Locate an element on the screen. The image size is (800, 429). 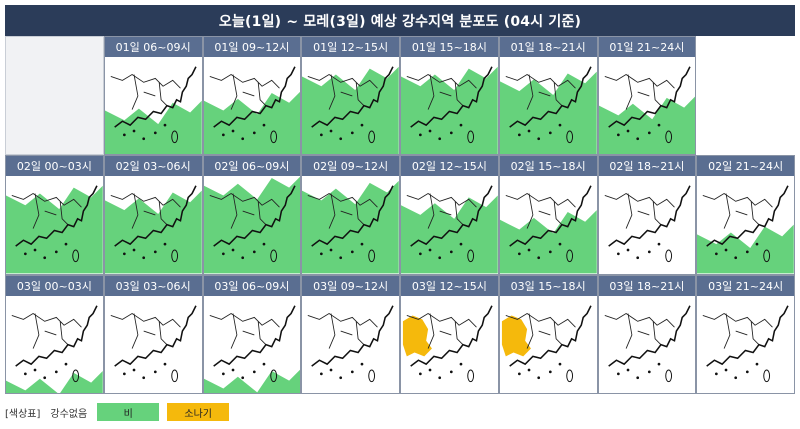
time-slot-label: 01일 15~18시 is located at coordinates (449, 47).